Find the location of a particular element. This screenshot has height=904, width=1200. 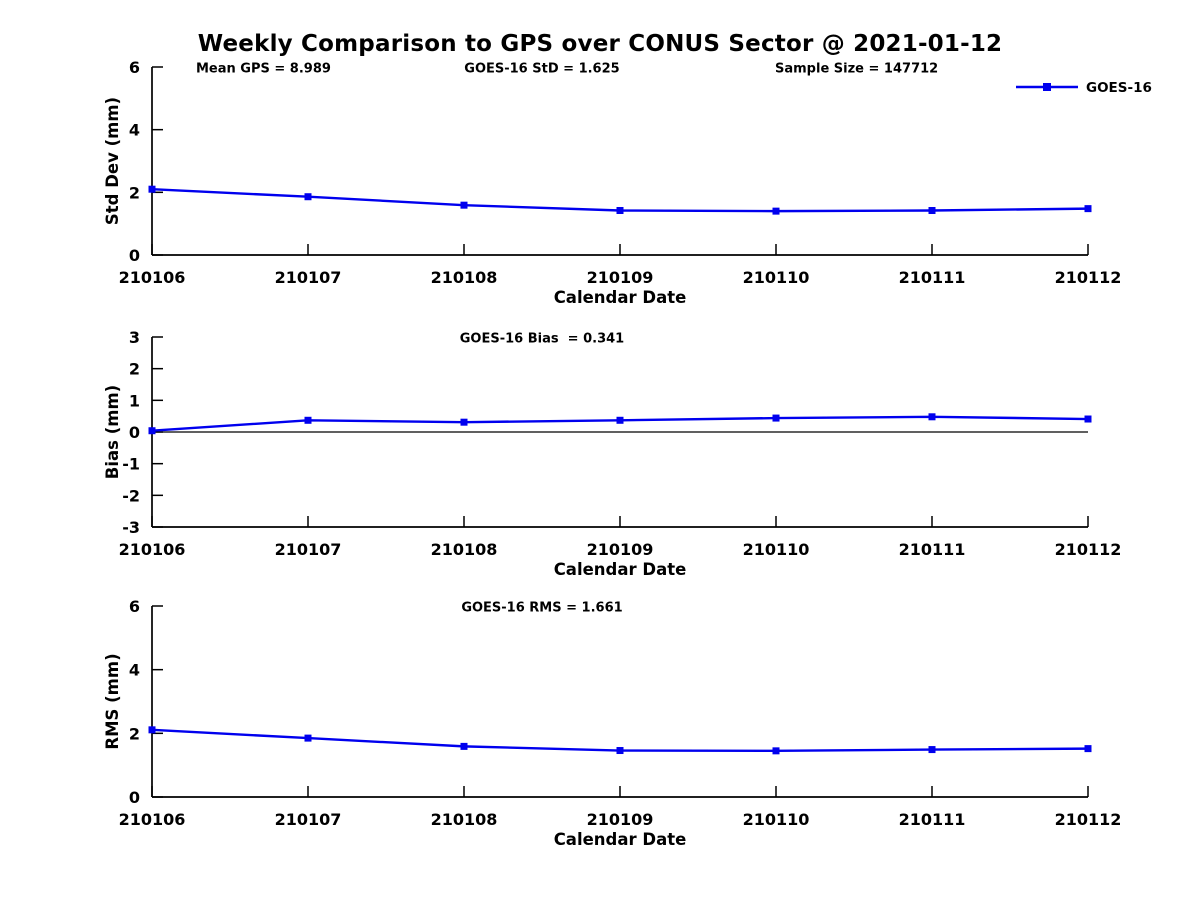

annotation-right: Sample Size = 147712 is located at coordinates (856, 69).